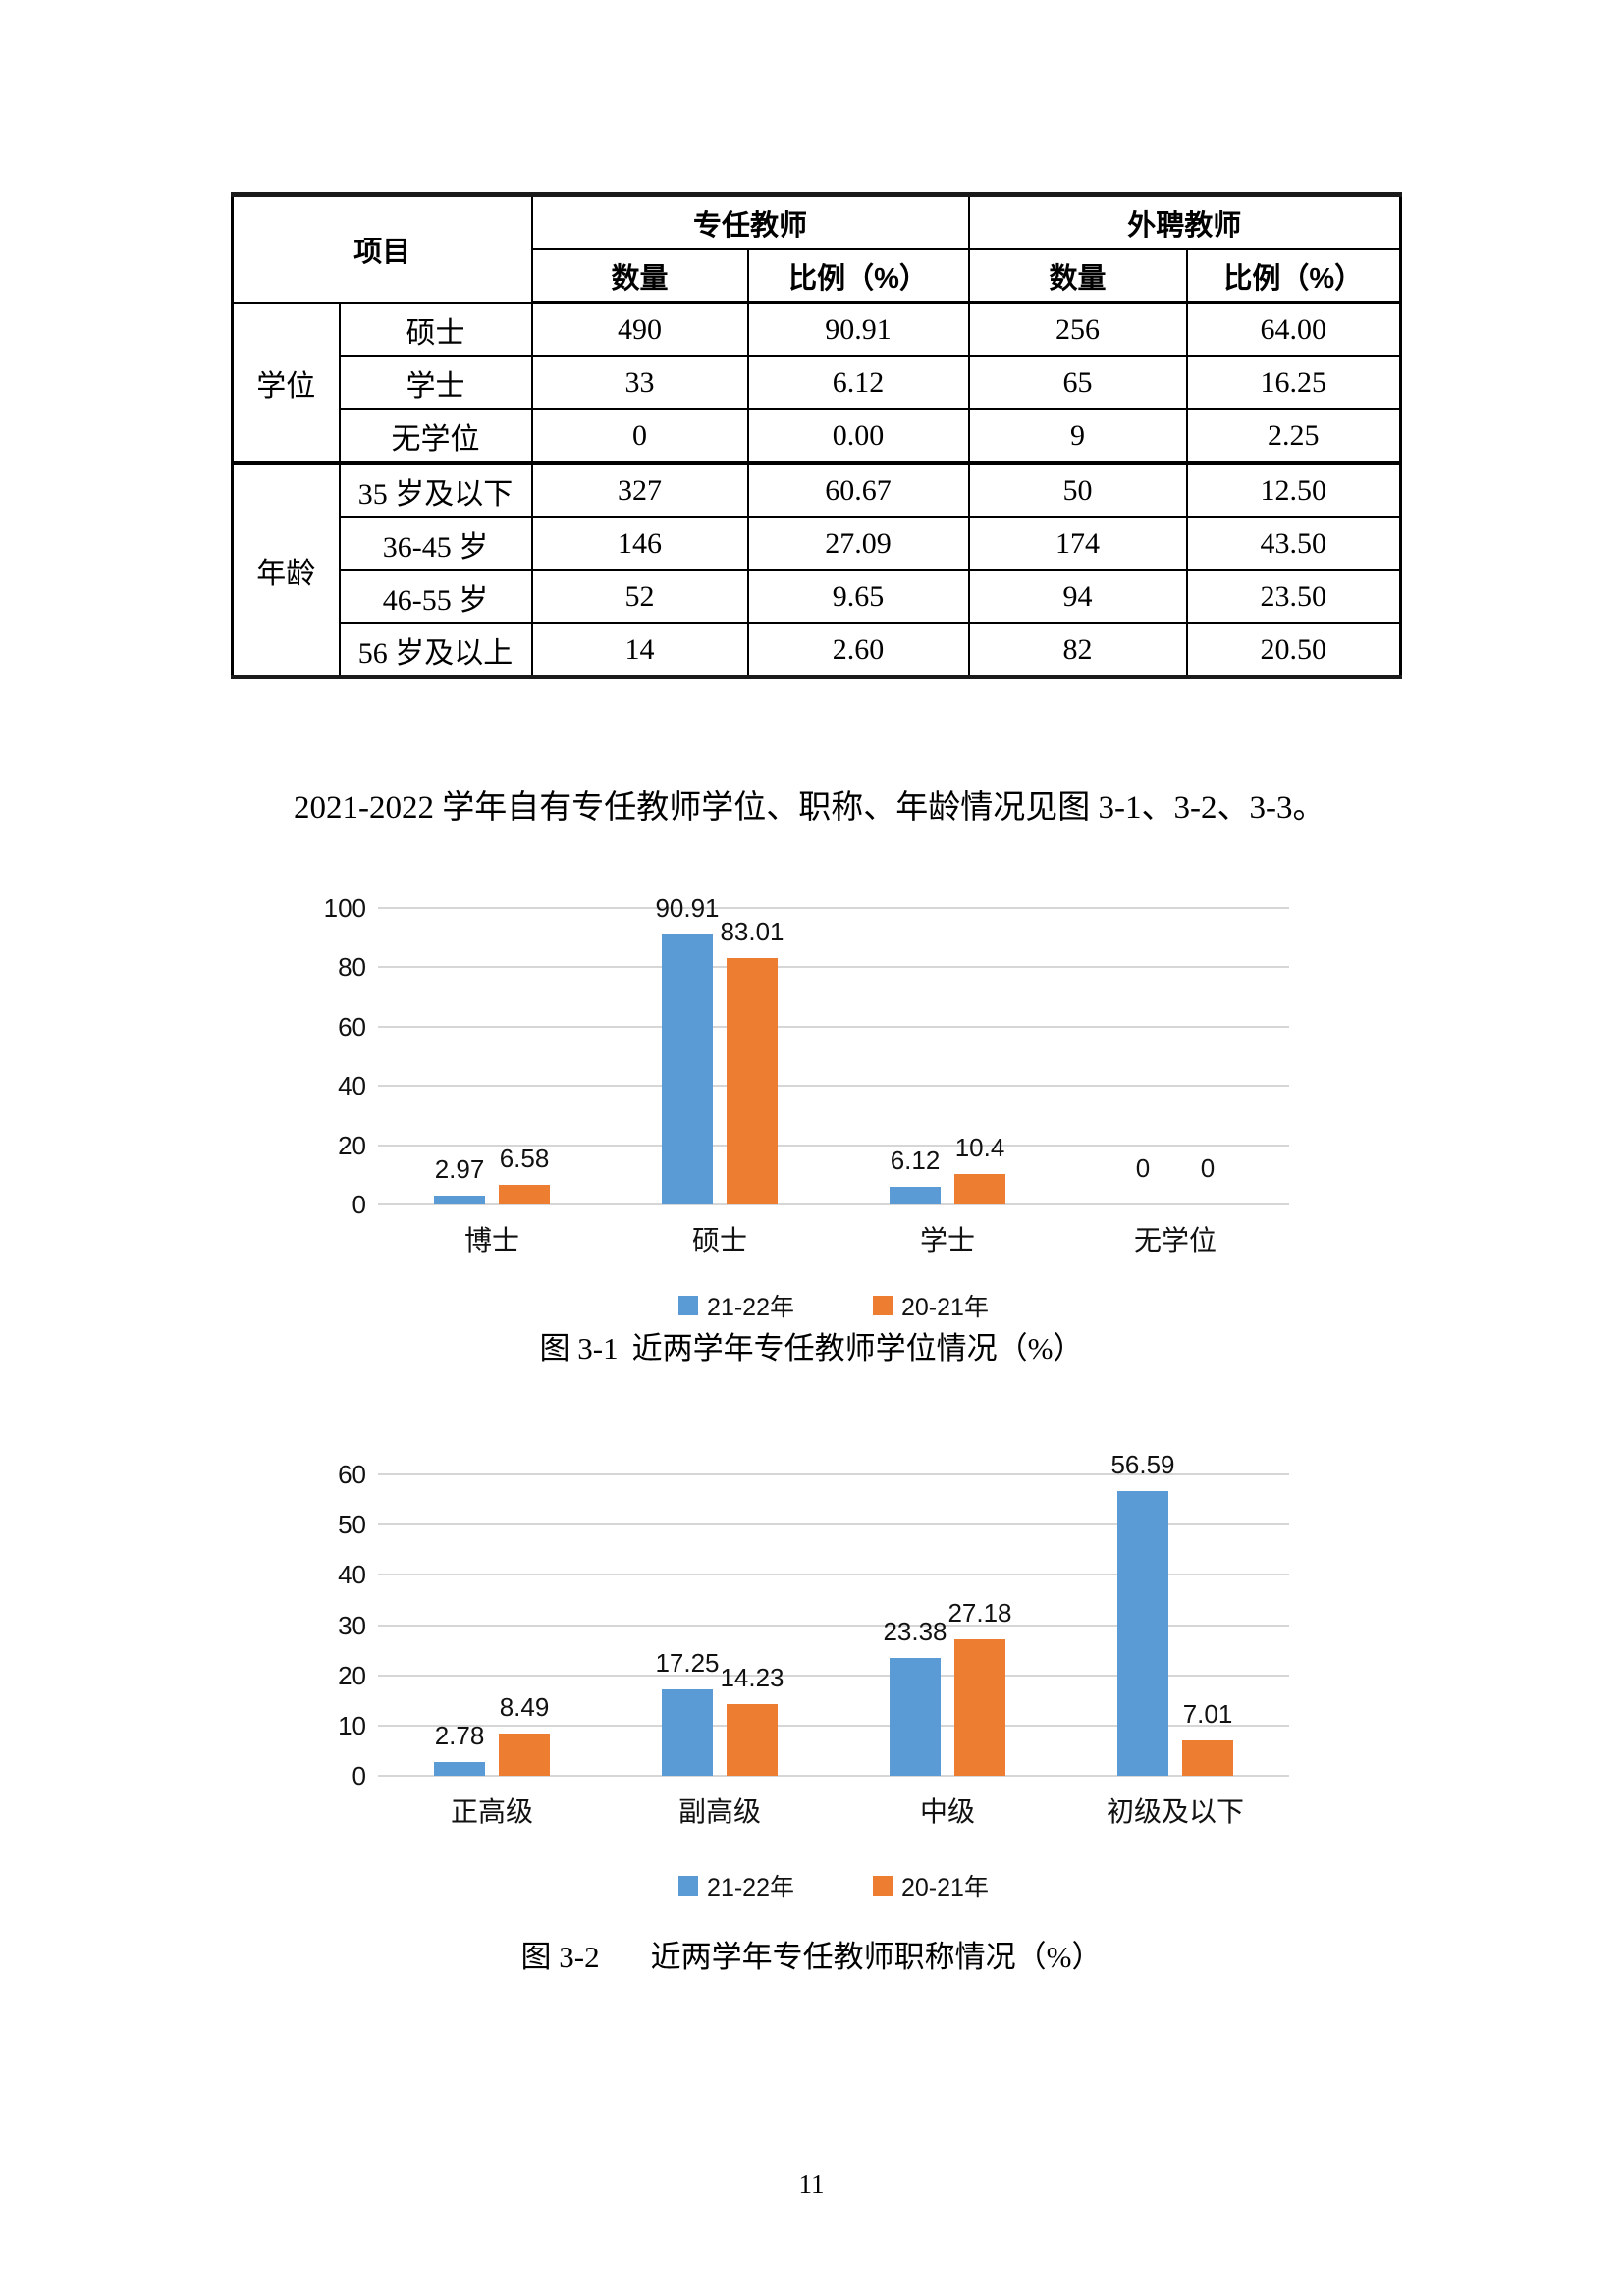  I want to click on x-axis-category-0: 博士, so click(491, 1240).